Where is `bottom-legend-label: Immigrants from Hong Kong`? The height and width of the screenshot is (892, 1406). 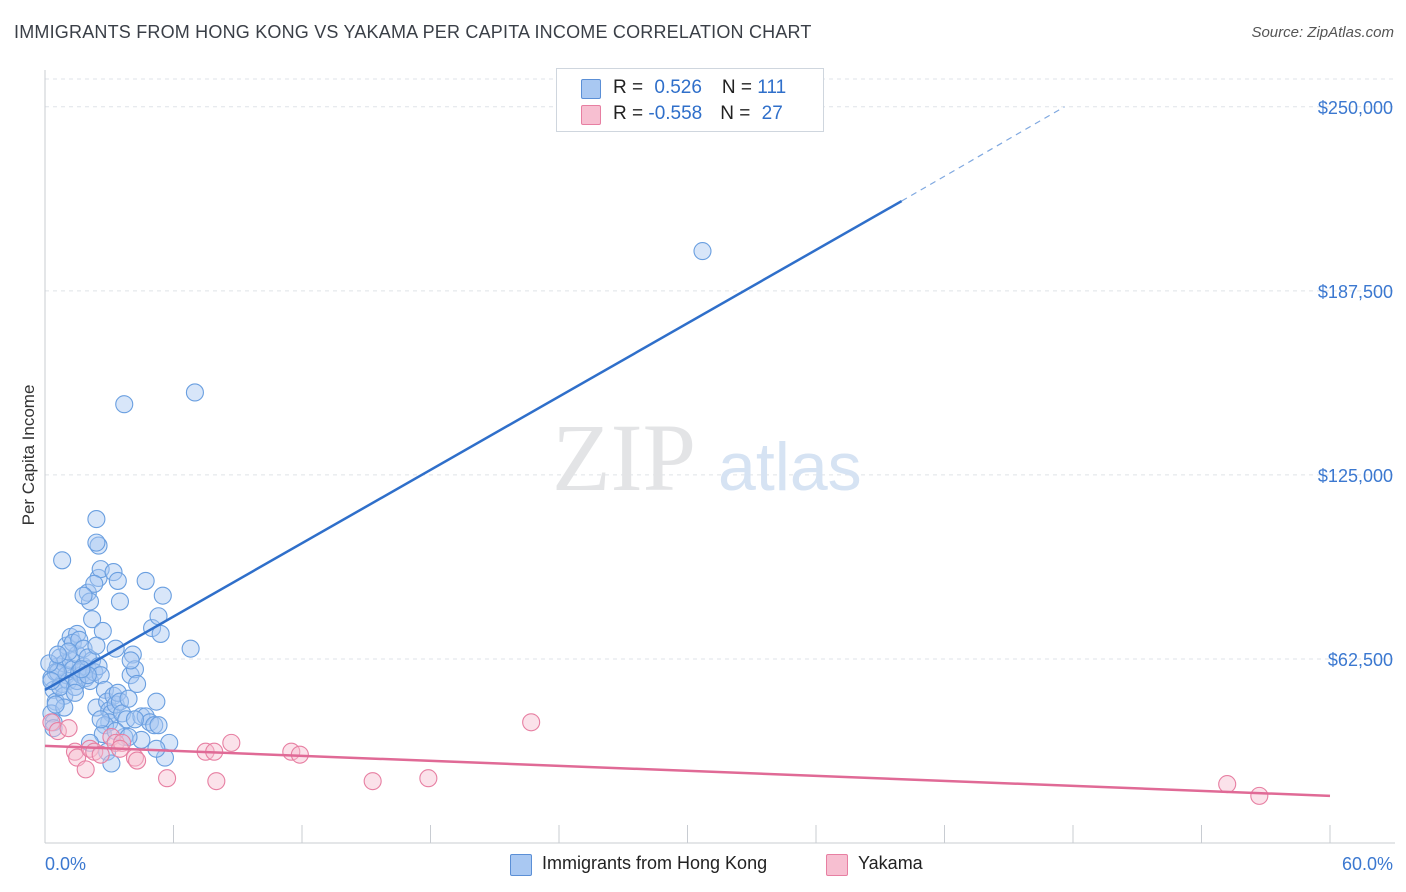
bottom-legend-label: Immigrants from Hong Kong is located at coordinates (655, 863).